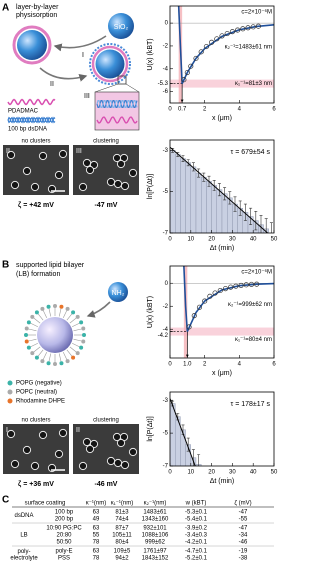  I want to click on coating-shell, so click(32, 45).